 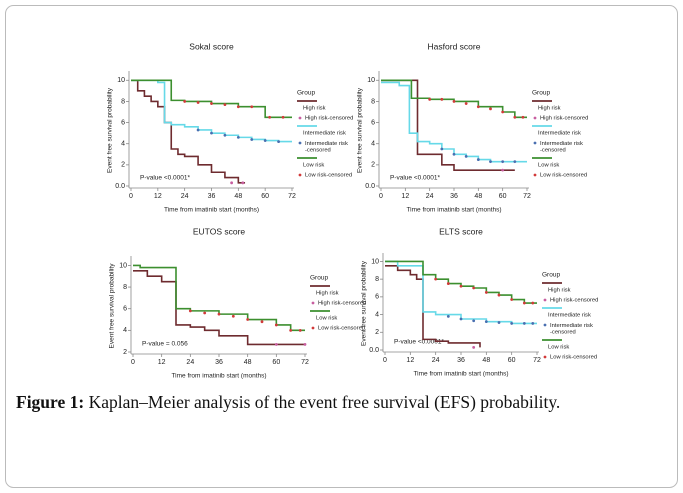 What do you see at coordinates (461, 231) in the screenshot?
I see `chart-title: ELTS score` at bounding box center [461, 231].